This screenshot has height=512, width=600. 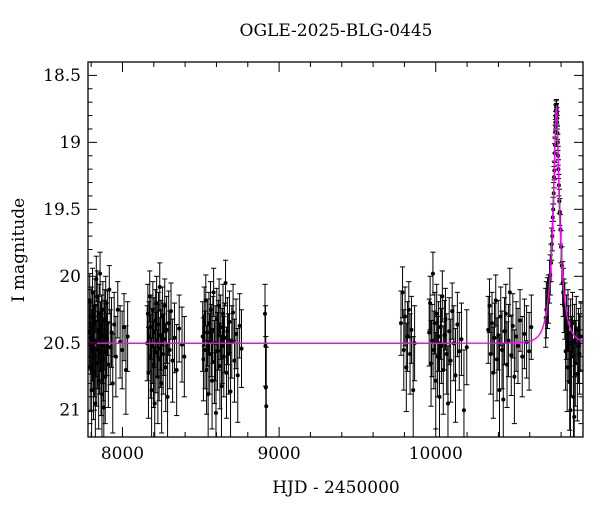 What do you see at coordinates (436, 454) in the screenshot?
I see `x-tick-label: 10000` at bounding box center [436, 454].